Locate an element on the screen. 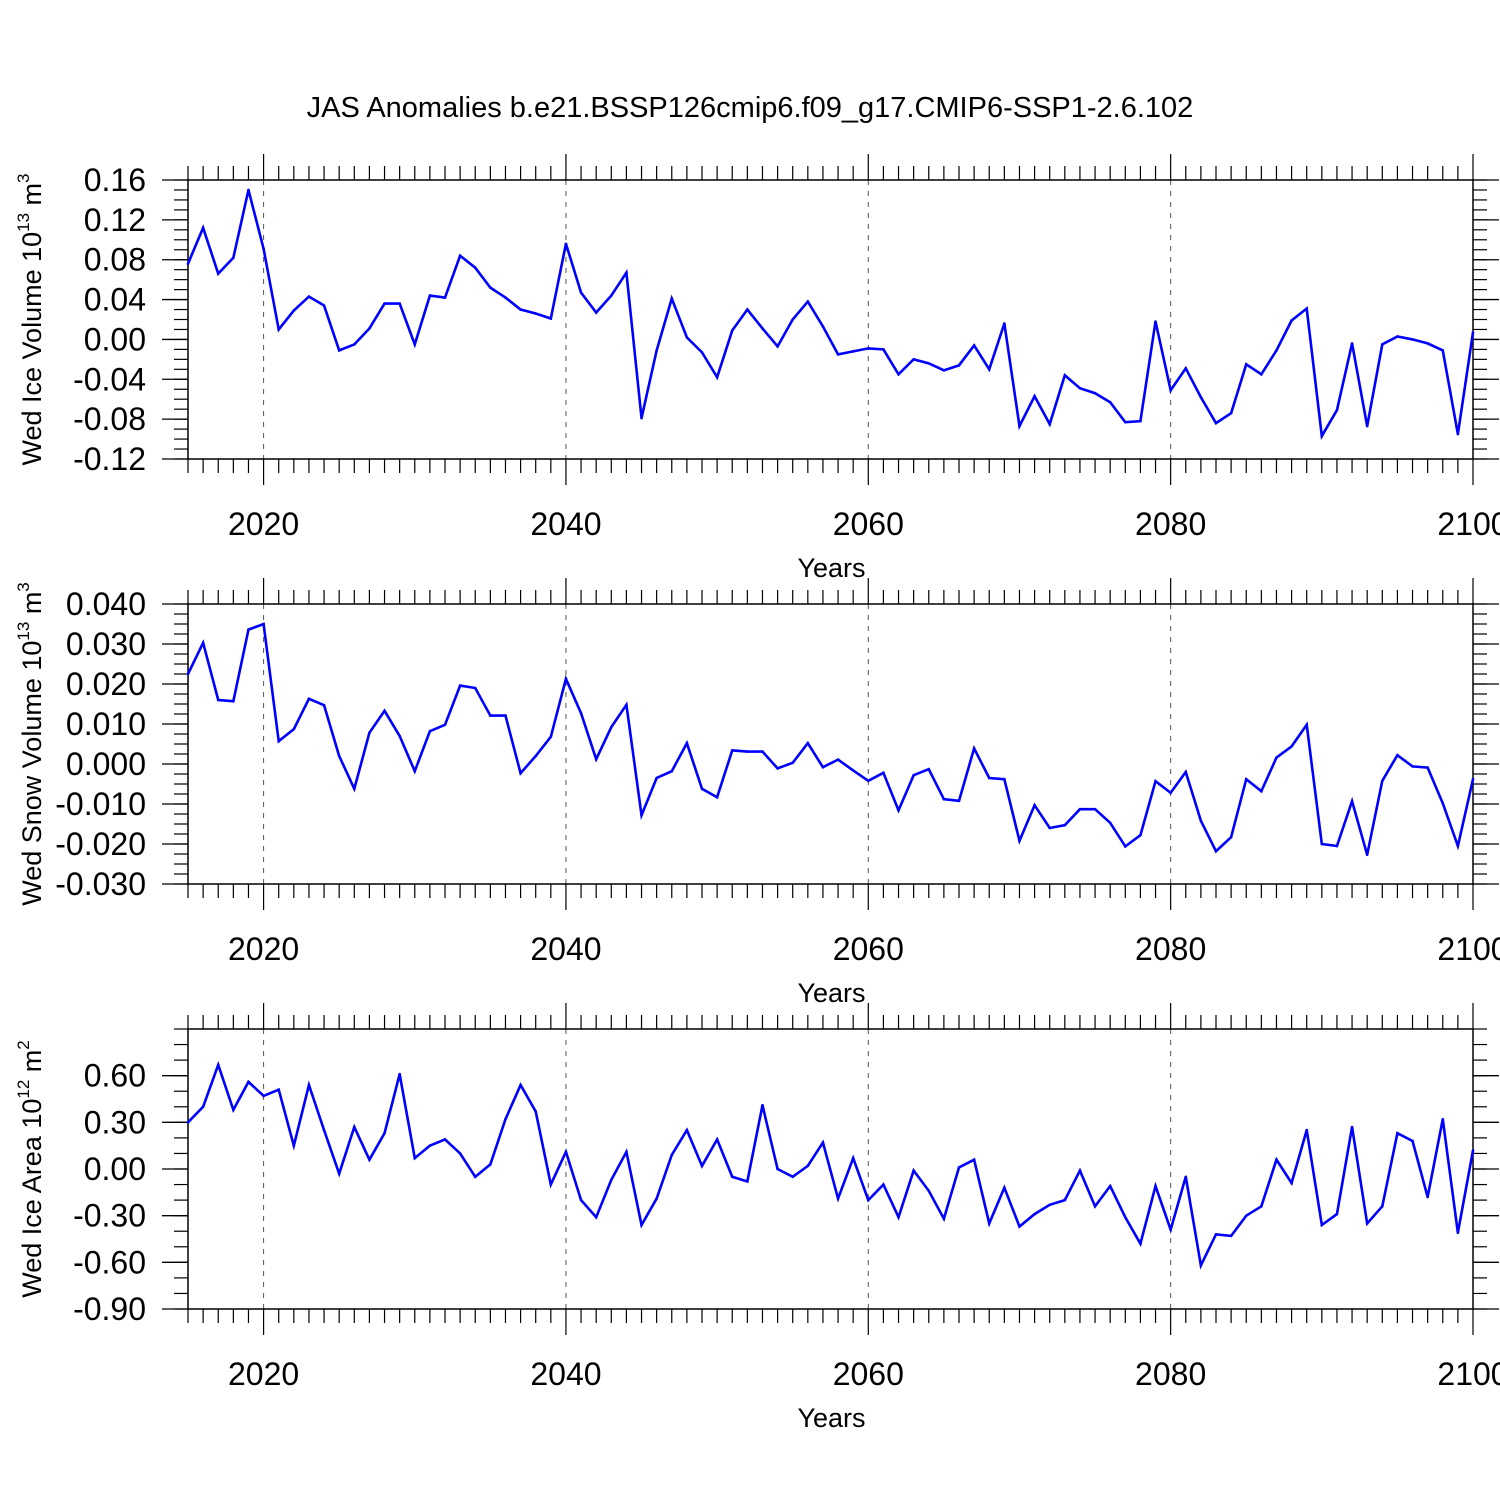 This screenshot has width=1500, height=1500. x-tick-label: 2060 is located at coordinates (868, 524).